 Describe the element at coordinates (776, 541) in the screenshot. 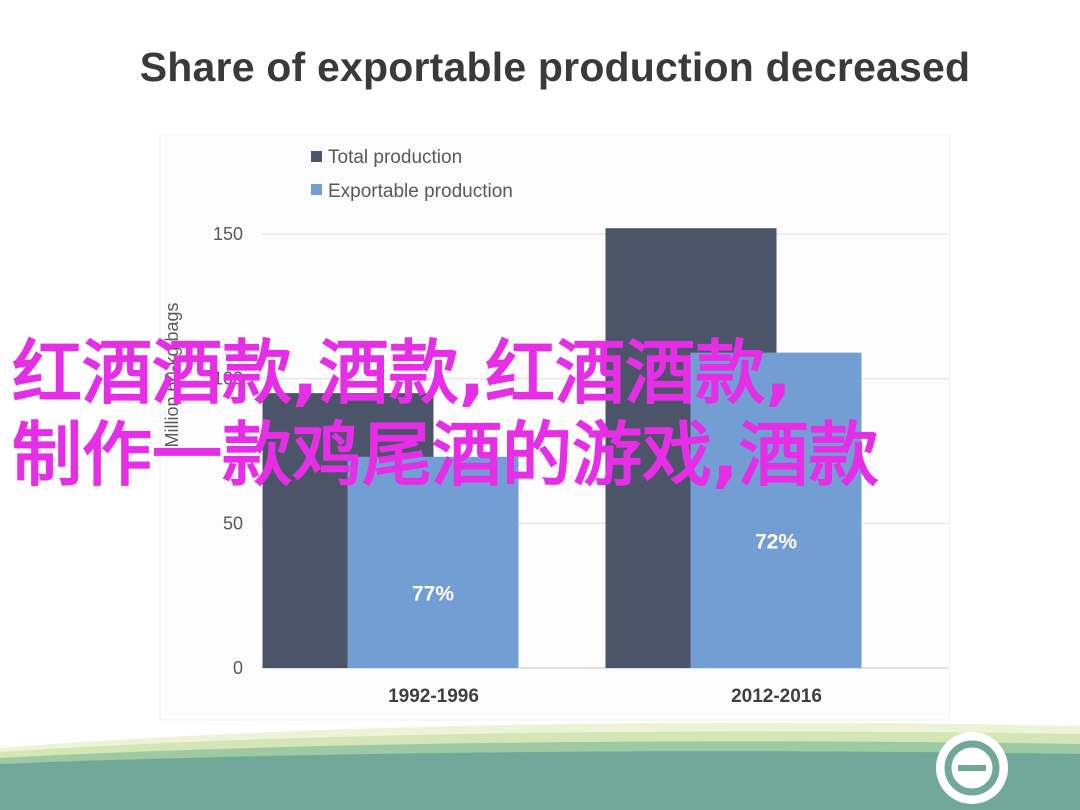

I see `data-label: 72%` at that location.